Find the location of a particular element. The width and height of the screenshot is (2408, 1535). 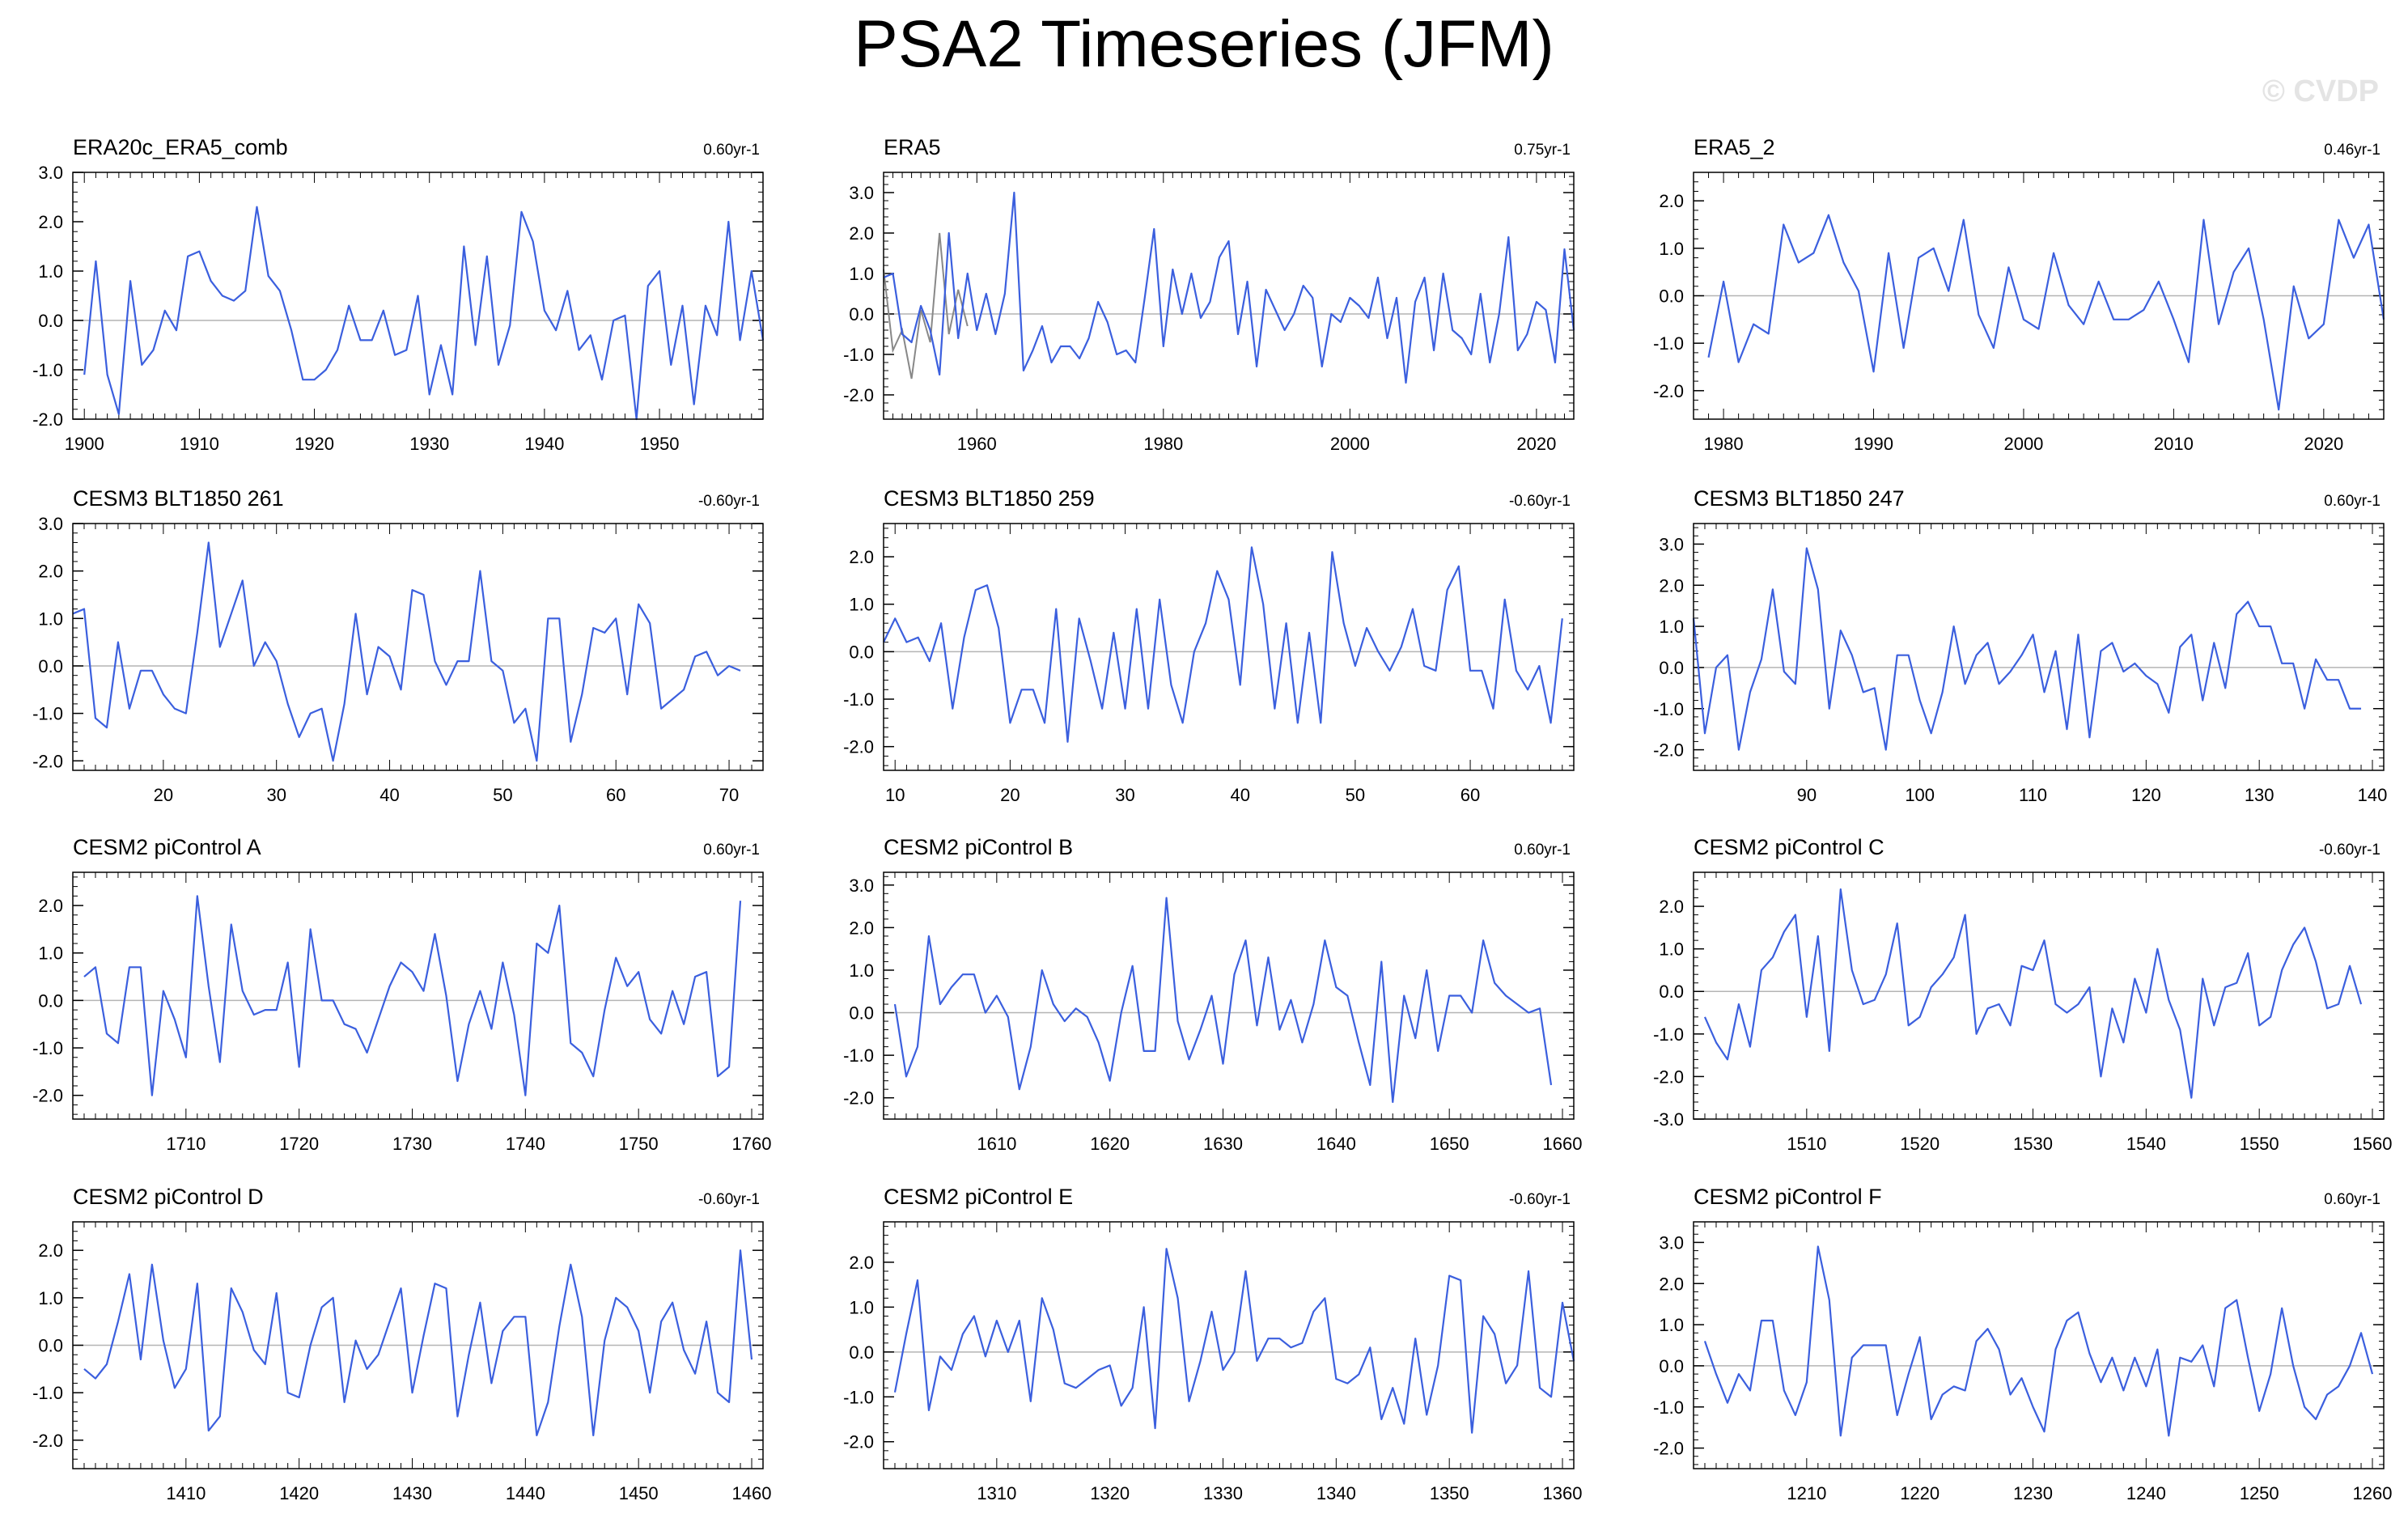

x-tick-label: 1640 is located at coordinates (1336, 1144).